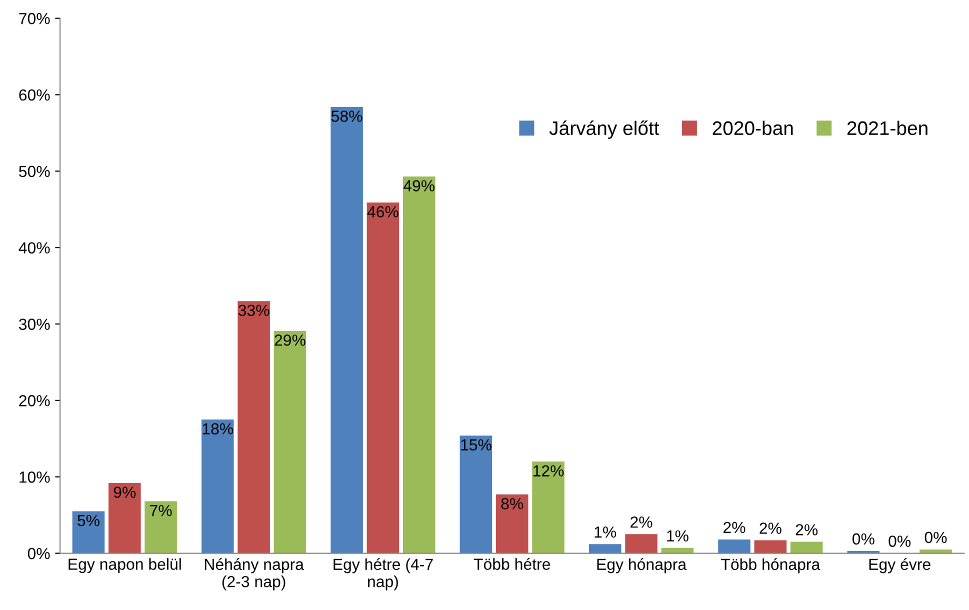 The width and height of the screenshot is (969, 610). Describe the element at coordinates (549, 470) in the screenshot. I see `data-label: 12%` at that location.